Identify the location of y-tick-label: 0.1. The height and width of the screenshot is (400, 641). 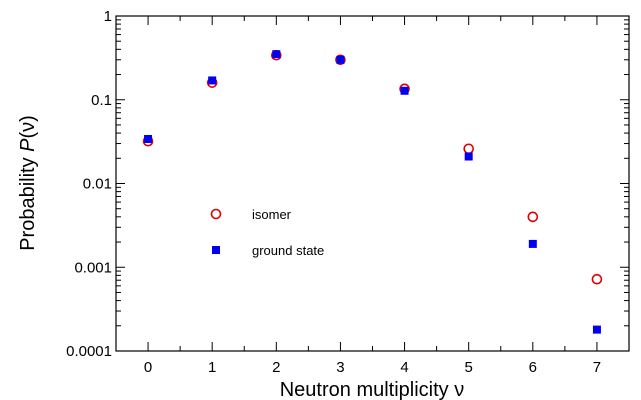
(101, 100).